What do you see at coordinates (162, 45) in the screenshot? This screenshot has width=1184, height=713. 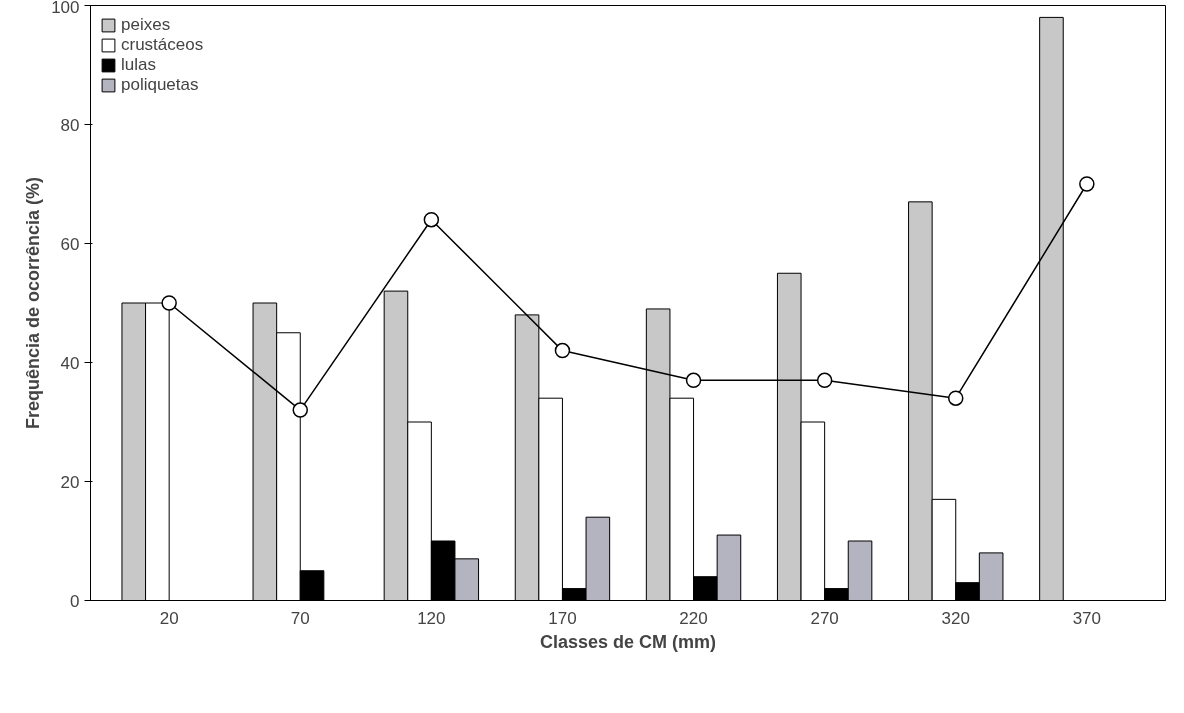 I see `legend-label: crustáceos` at bounding box center [162, 45].